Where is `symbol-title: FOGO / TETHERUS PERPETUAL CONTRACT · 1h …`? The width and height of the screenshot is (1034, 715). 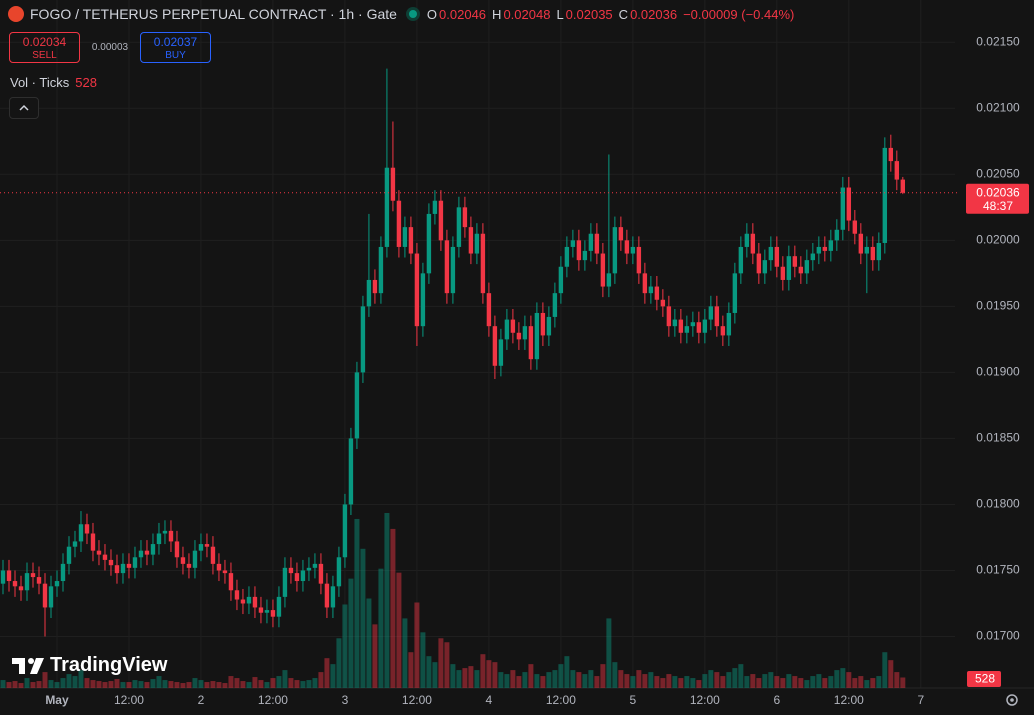 symbol-title: FOGO / TETHERUS PERPETUAL CONTRACT · 1h … is located at coordinates (213, 14).